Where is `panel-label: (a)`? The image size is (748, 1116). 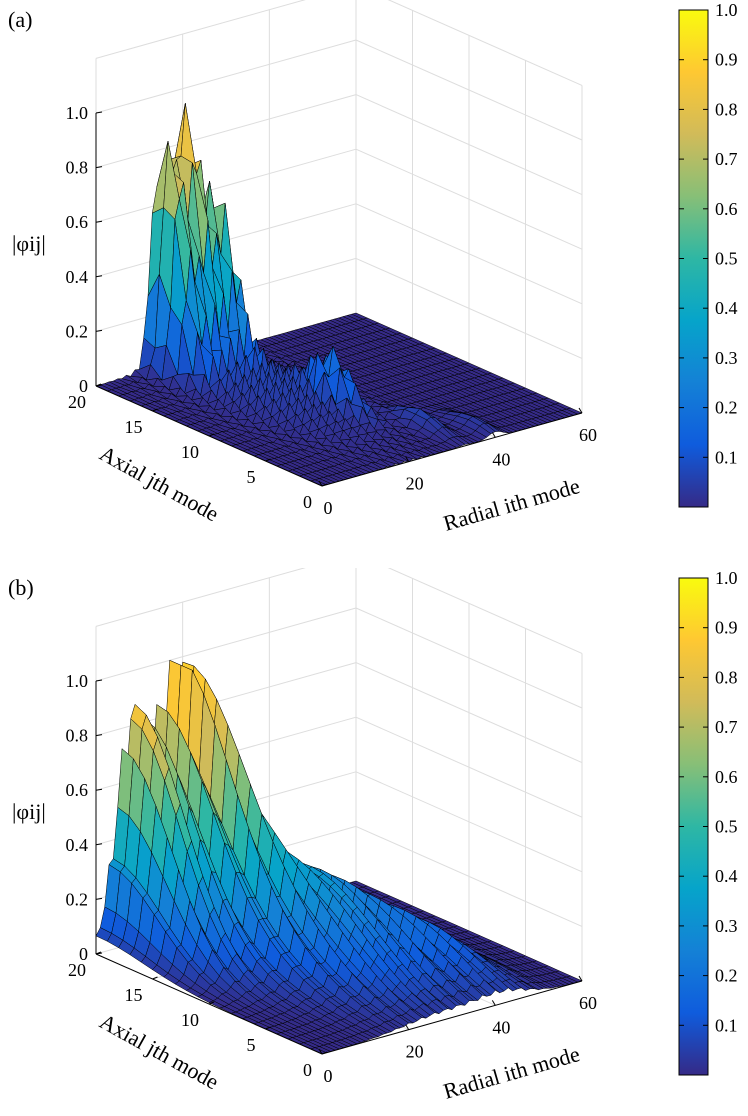 panel-label: (a) is located at coordinates (20, 19).